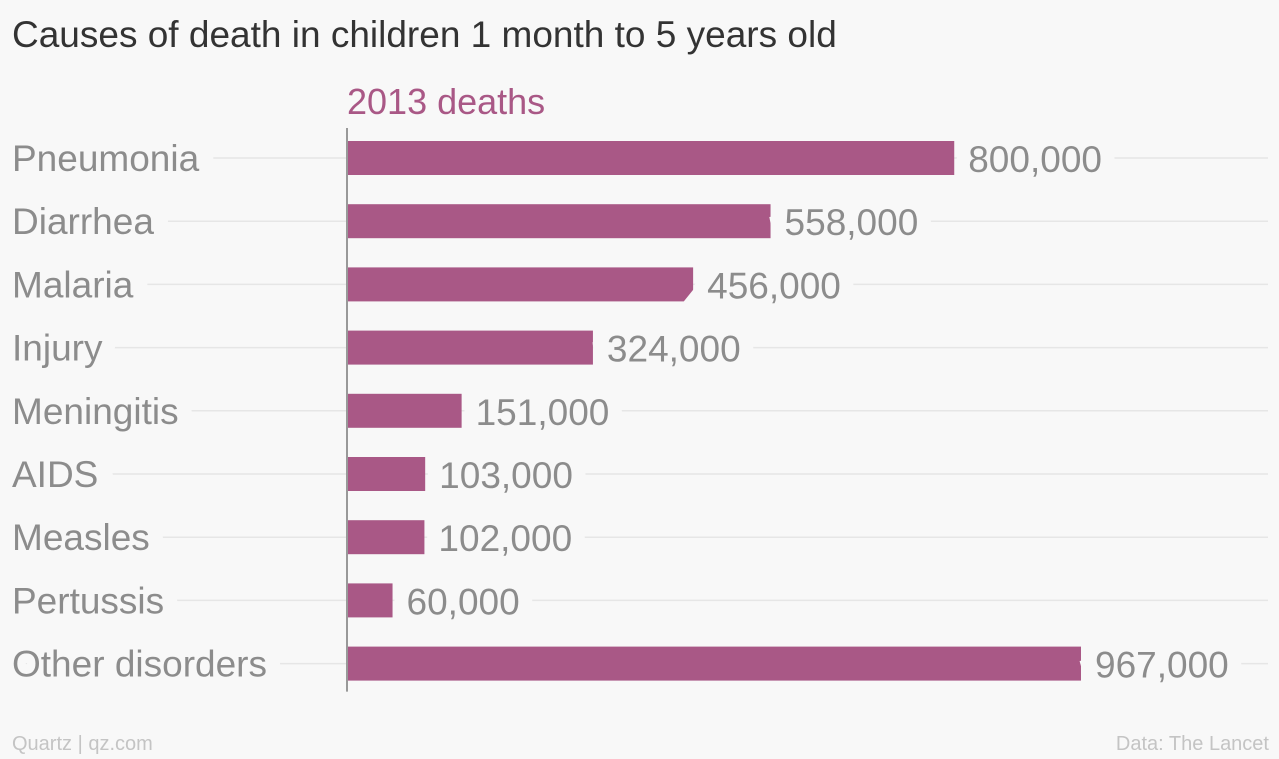  What do you see at coordinates (774, 285) in the screenshot?
I see `value-label: 456,000` at bounding box center [774, 285].